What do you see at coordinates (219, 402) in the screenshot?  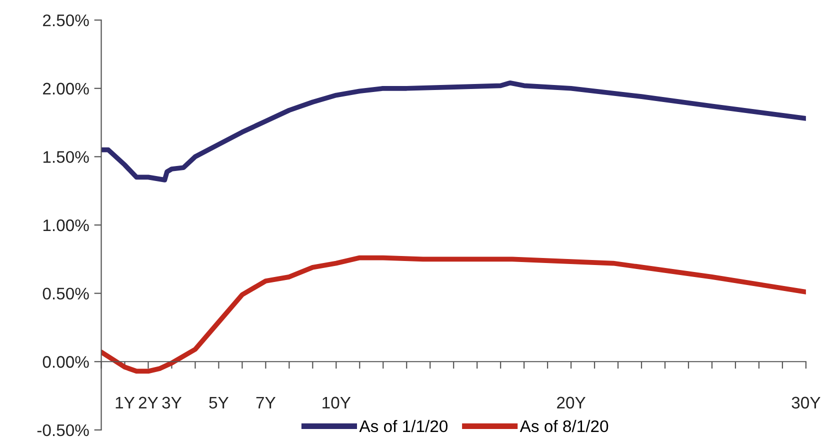 I see `x-tick-label: 5Y` at bounding box center [219, 402].